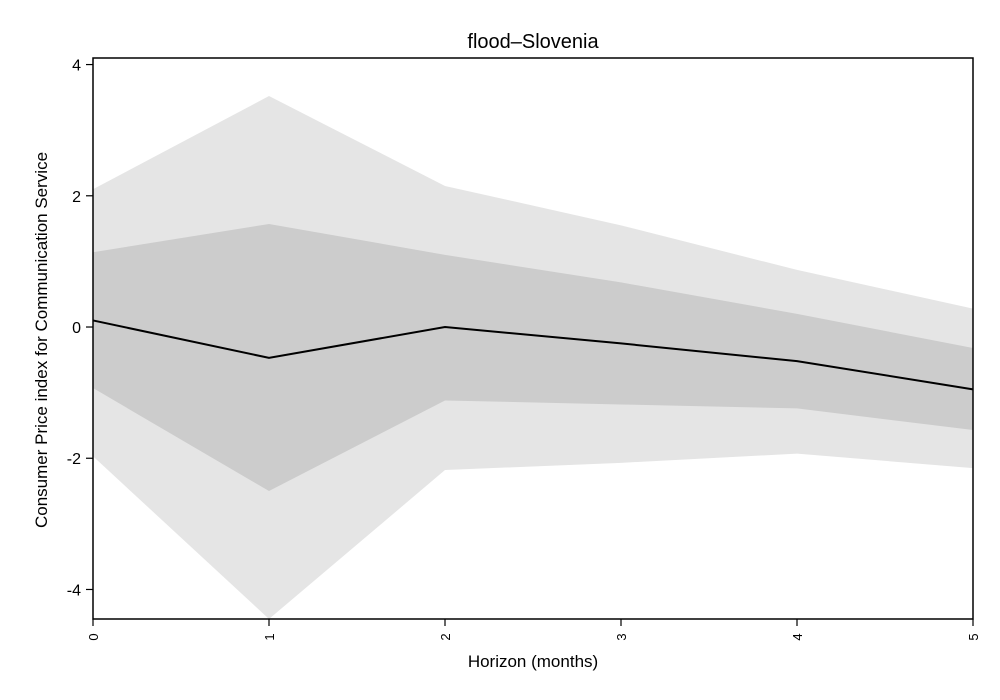 The height and width of the screenshot is (700, 1000). I want to click on x-tick-label: 2, so click(445, 636).